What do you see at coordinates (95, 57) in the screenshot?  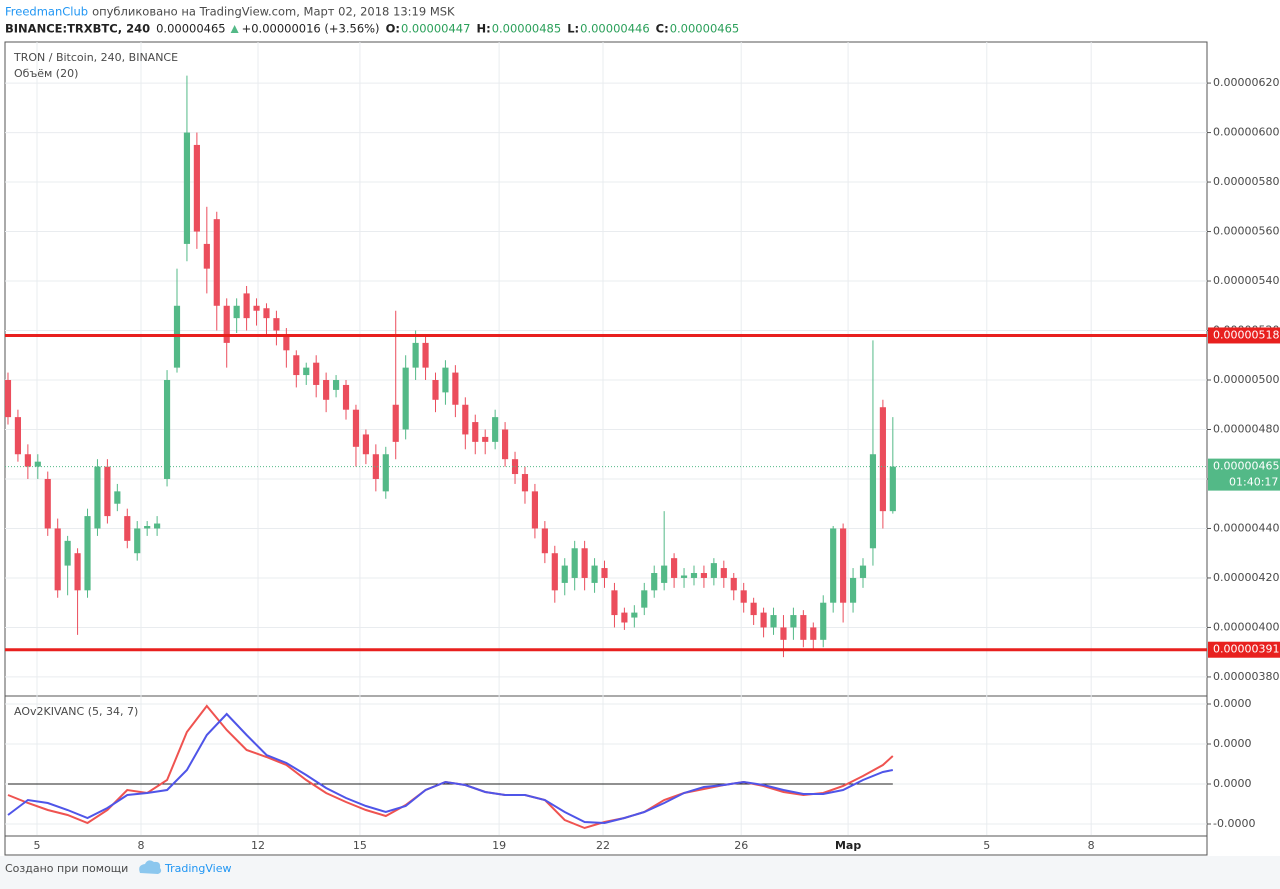 I see `chart-title: TRON / Bitcoin, 240, BINANCE` at bounding box center [95, 57].